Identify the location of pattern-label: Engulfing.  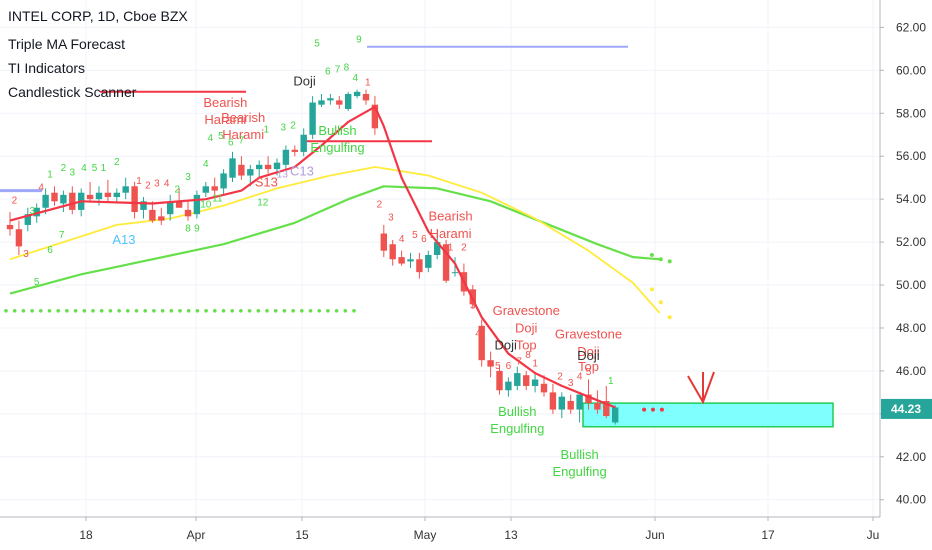
(579, 471).